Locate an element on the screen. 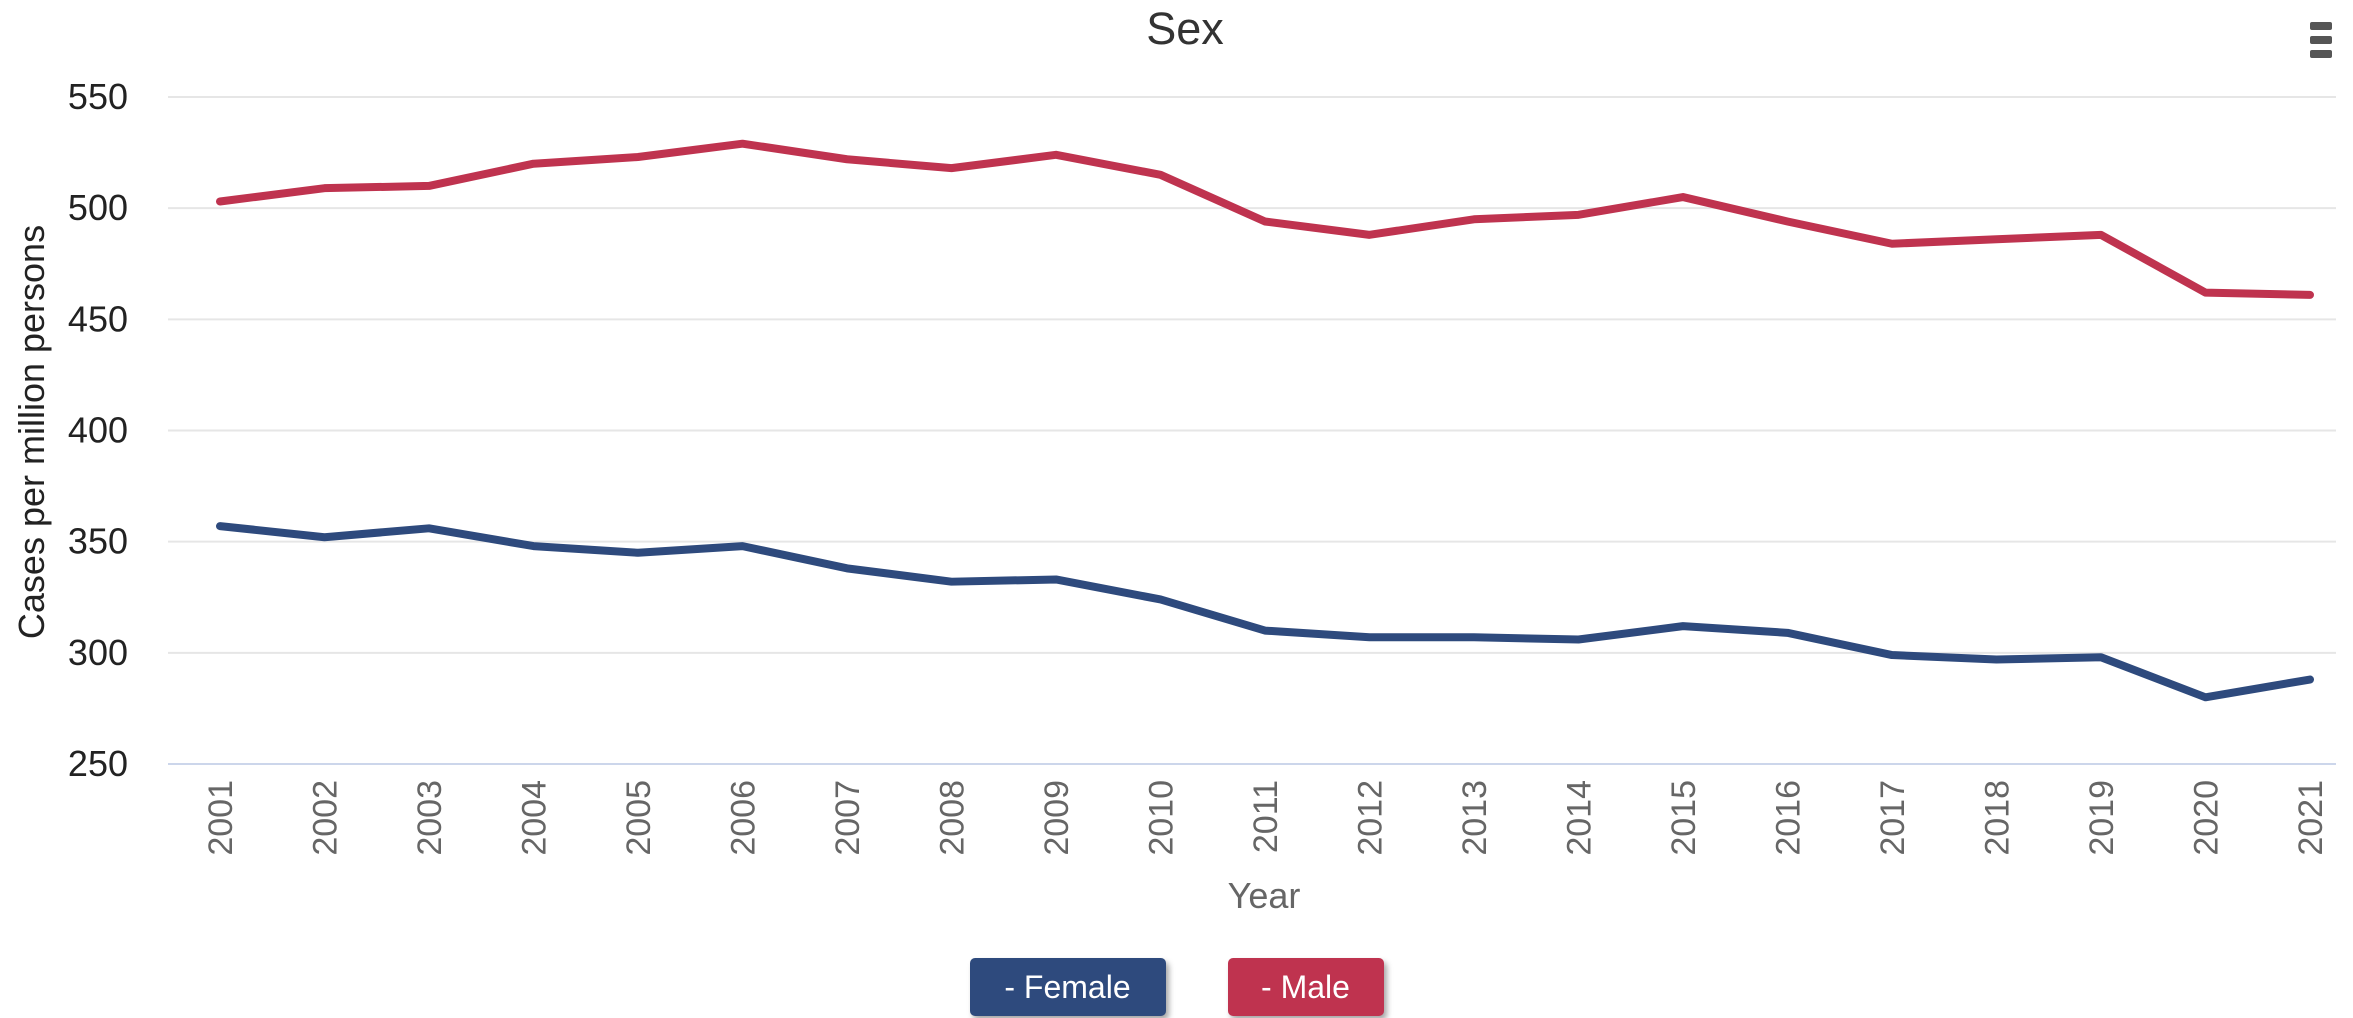  x-tick-label: 2011 is located at coordinates (1266, 816).